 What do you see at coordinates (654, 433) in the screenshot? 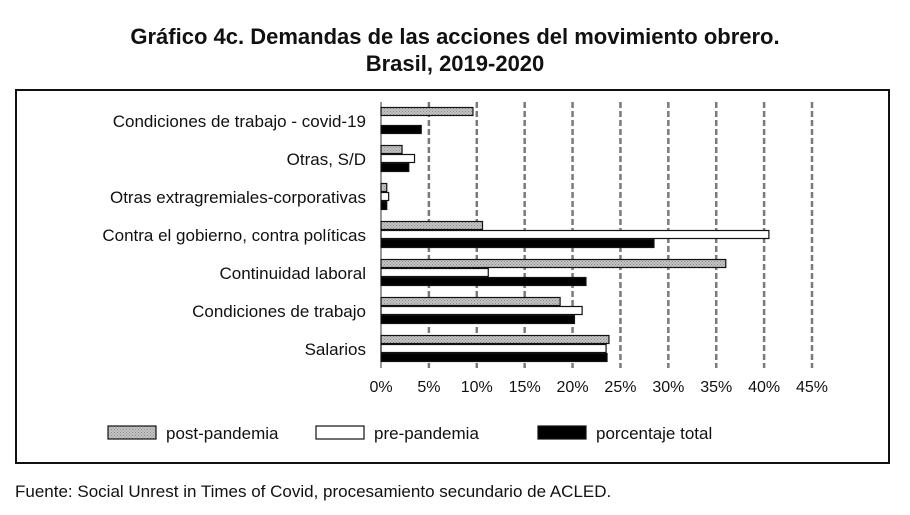
I see `legend-label: porcentaje total` at bounding box center [654, 433].